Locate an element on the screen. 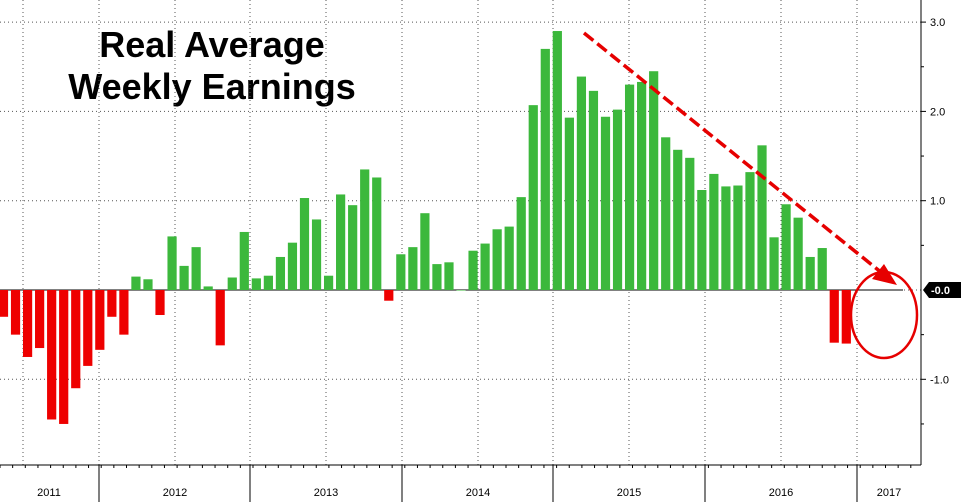 Image resolution: width=962 pixels, height=502 pixels. highlight-circle is located at coordinates (884, 315).